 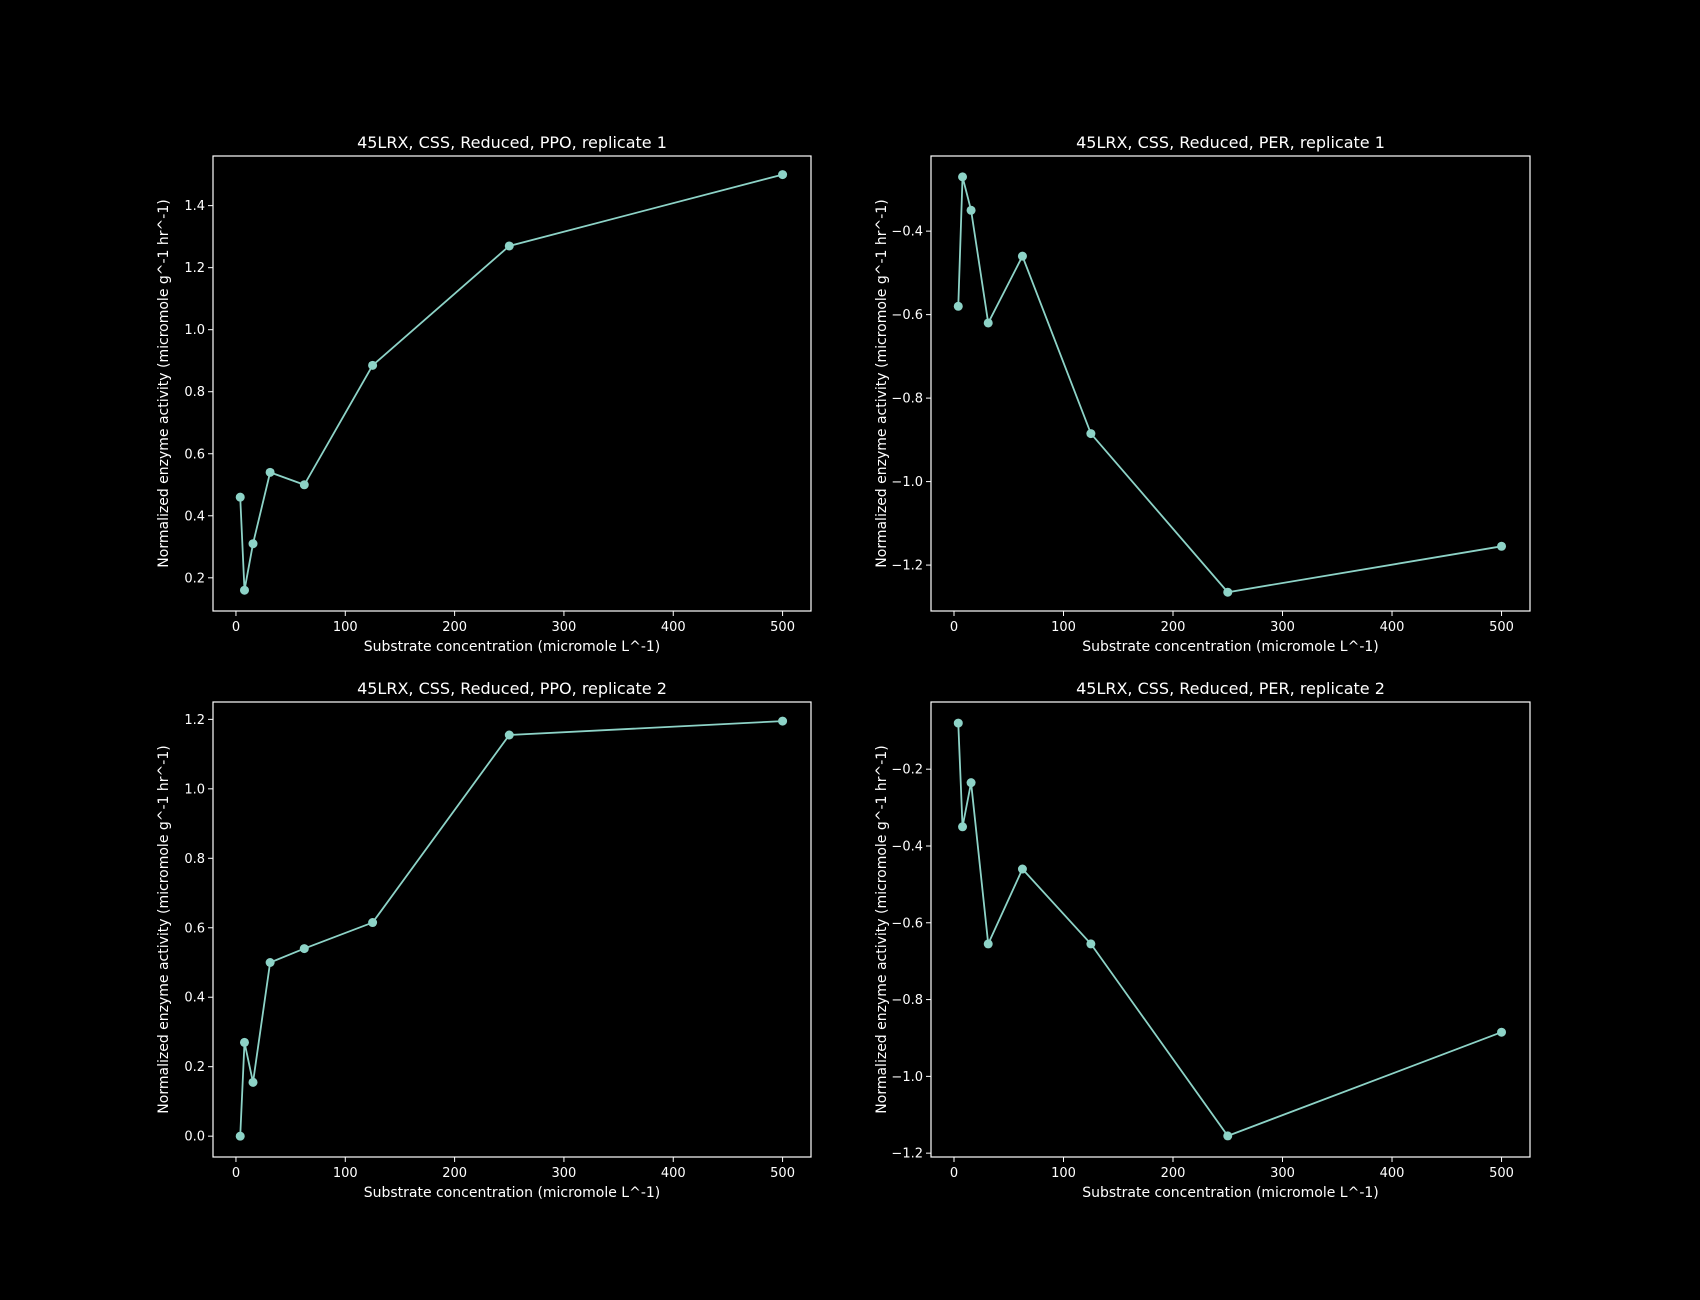 I want to click on y-tick-label: 0.0, so click(x=194, y=1137).